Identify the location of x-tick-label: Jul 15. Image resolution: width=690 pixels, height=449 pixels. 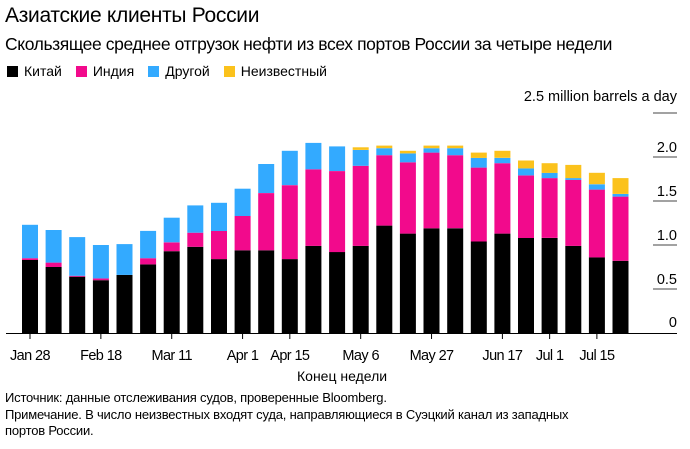
(597, 356).